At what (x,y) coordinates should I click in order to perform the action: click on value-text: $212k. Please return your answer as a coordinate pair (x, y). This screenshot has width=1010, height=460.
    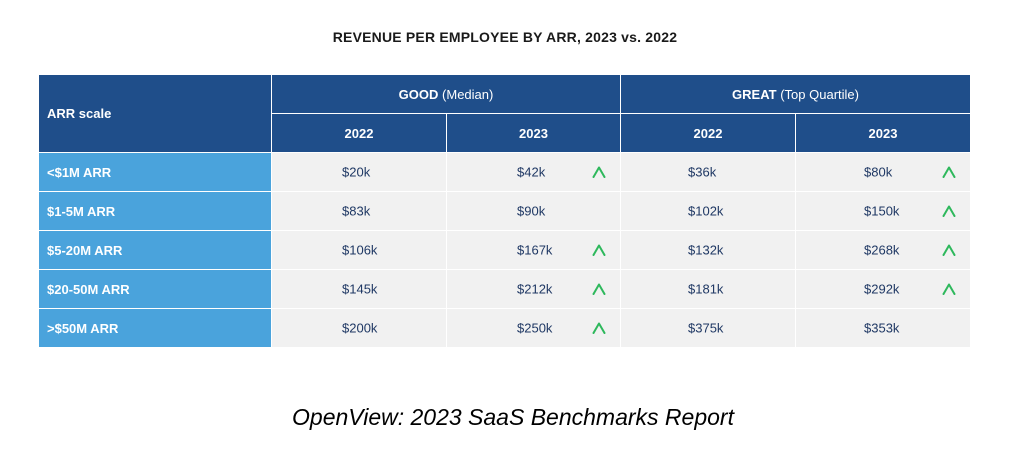
    Looking at the image, I should click on (535, 289).